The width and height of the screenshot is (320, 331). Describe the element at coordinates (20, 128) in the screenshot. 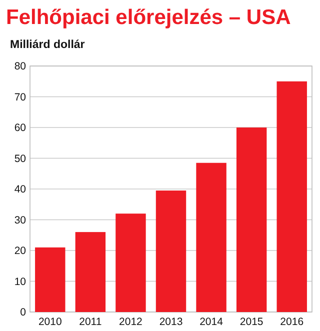

I see `y-tick-label: 60` at that location.